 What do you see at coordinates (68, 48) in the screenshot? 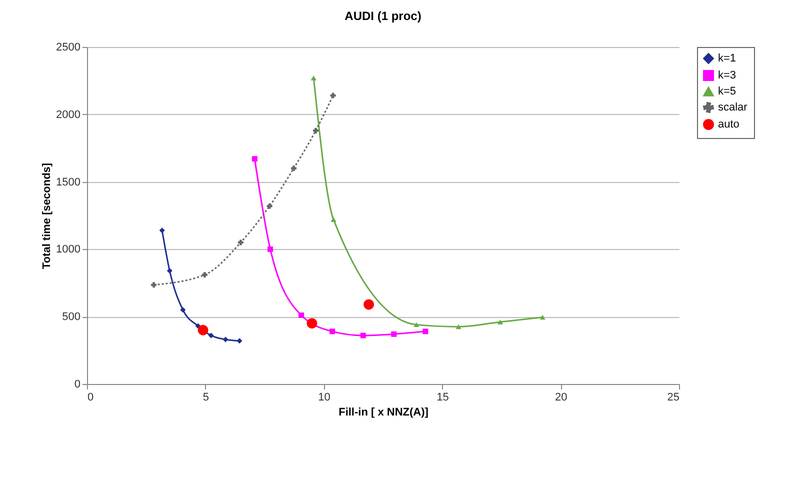
I see `y-tick-label: 2500` at bounding box center [68, 48].